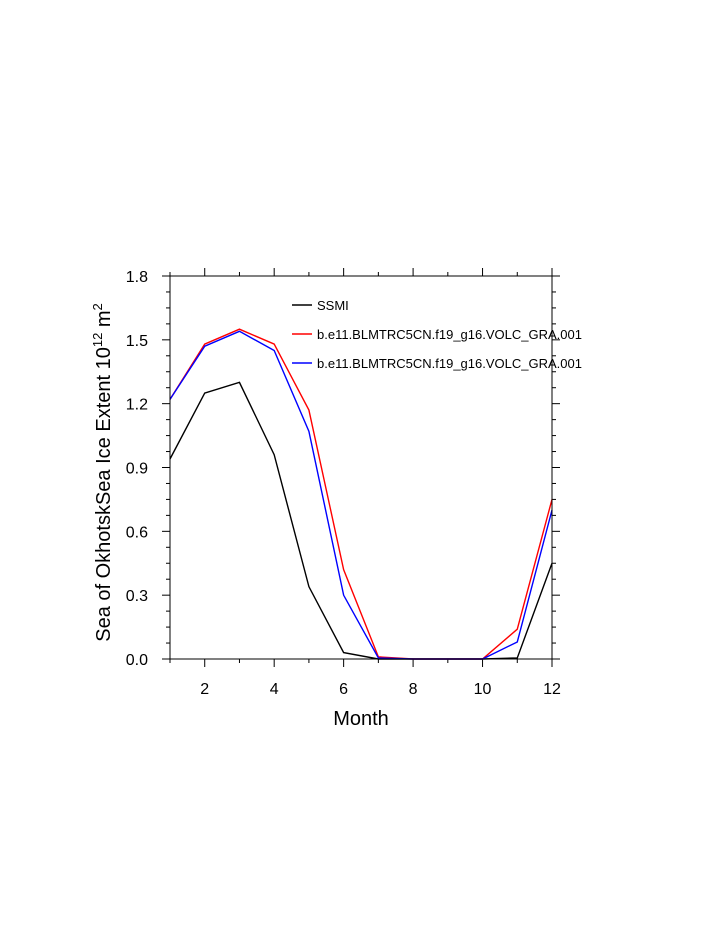  I want to click on x-tick-label: 8, so click(413, 689).